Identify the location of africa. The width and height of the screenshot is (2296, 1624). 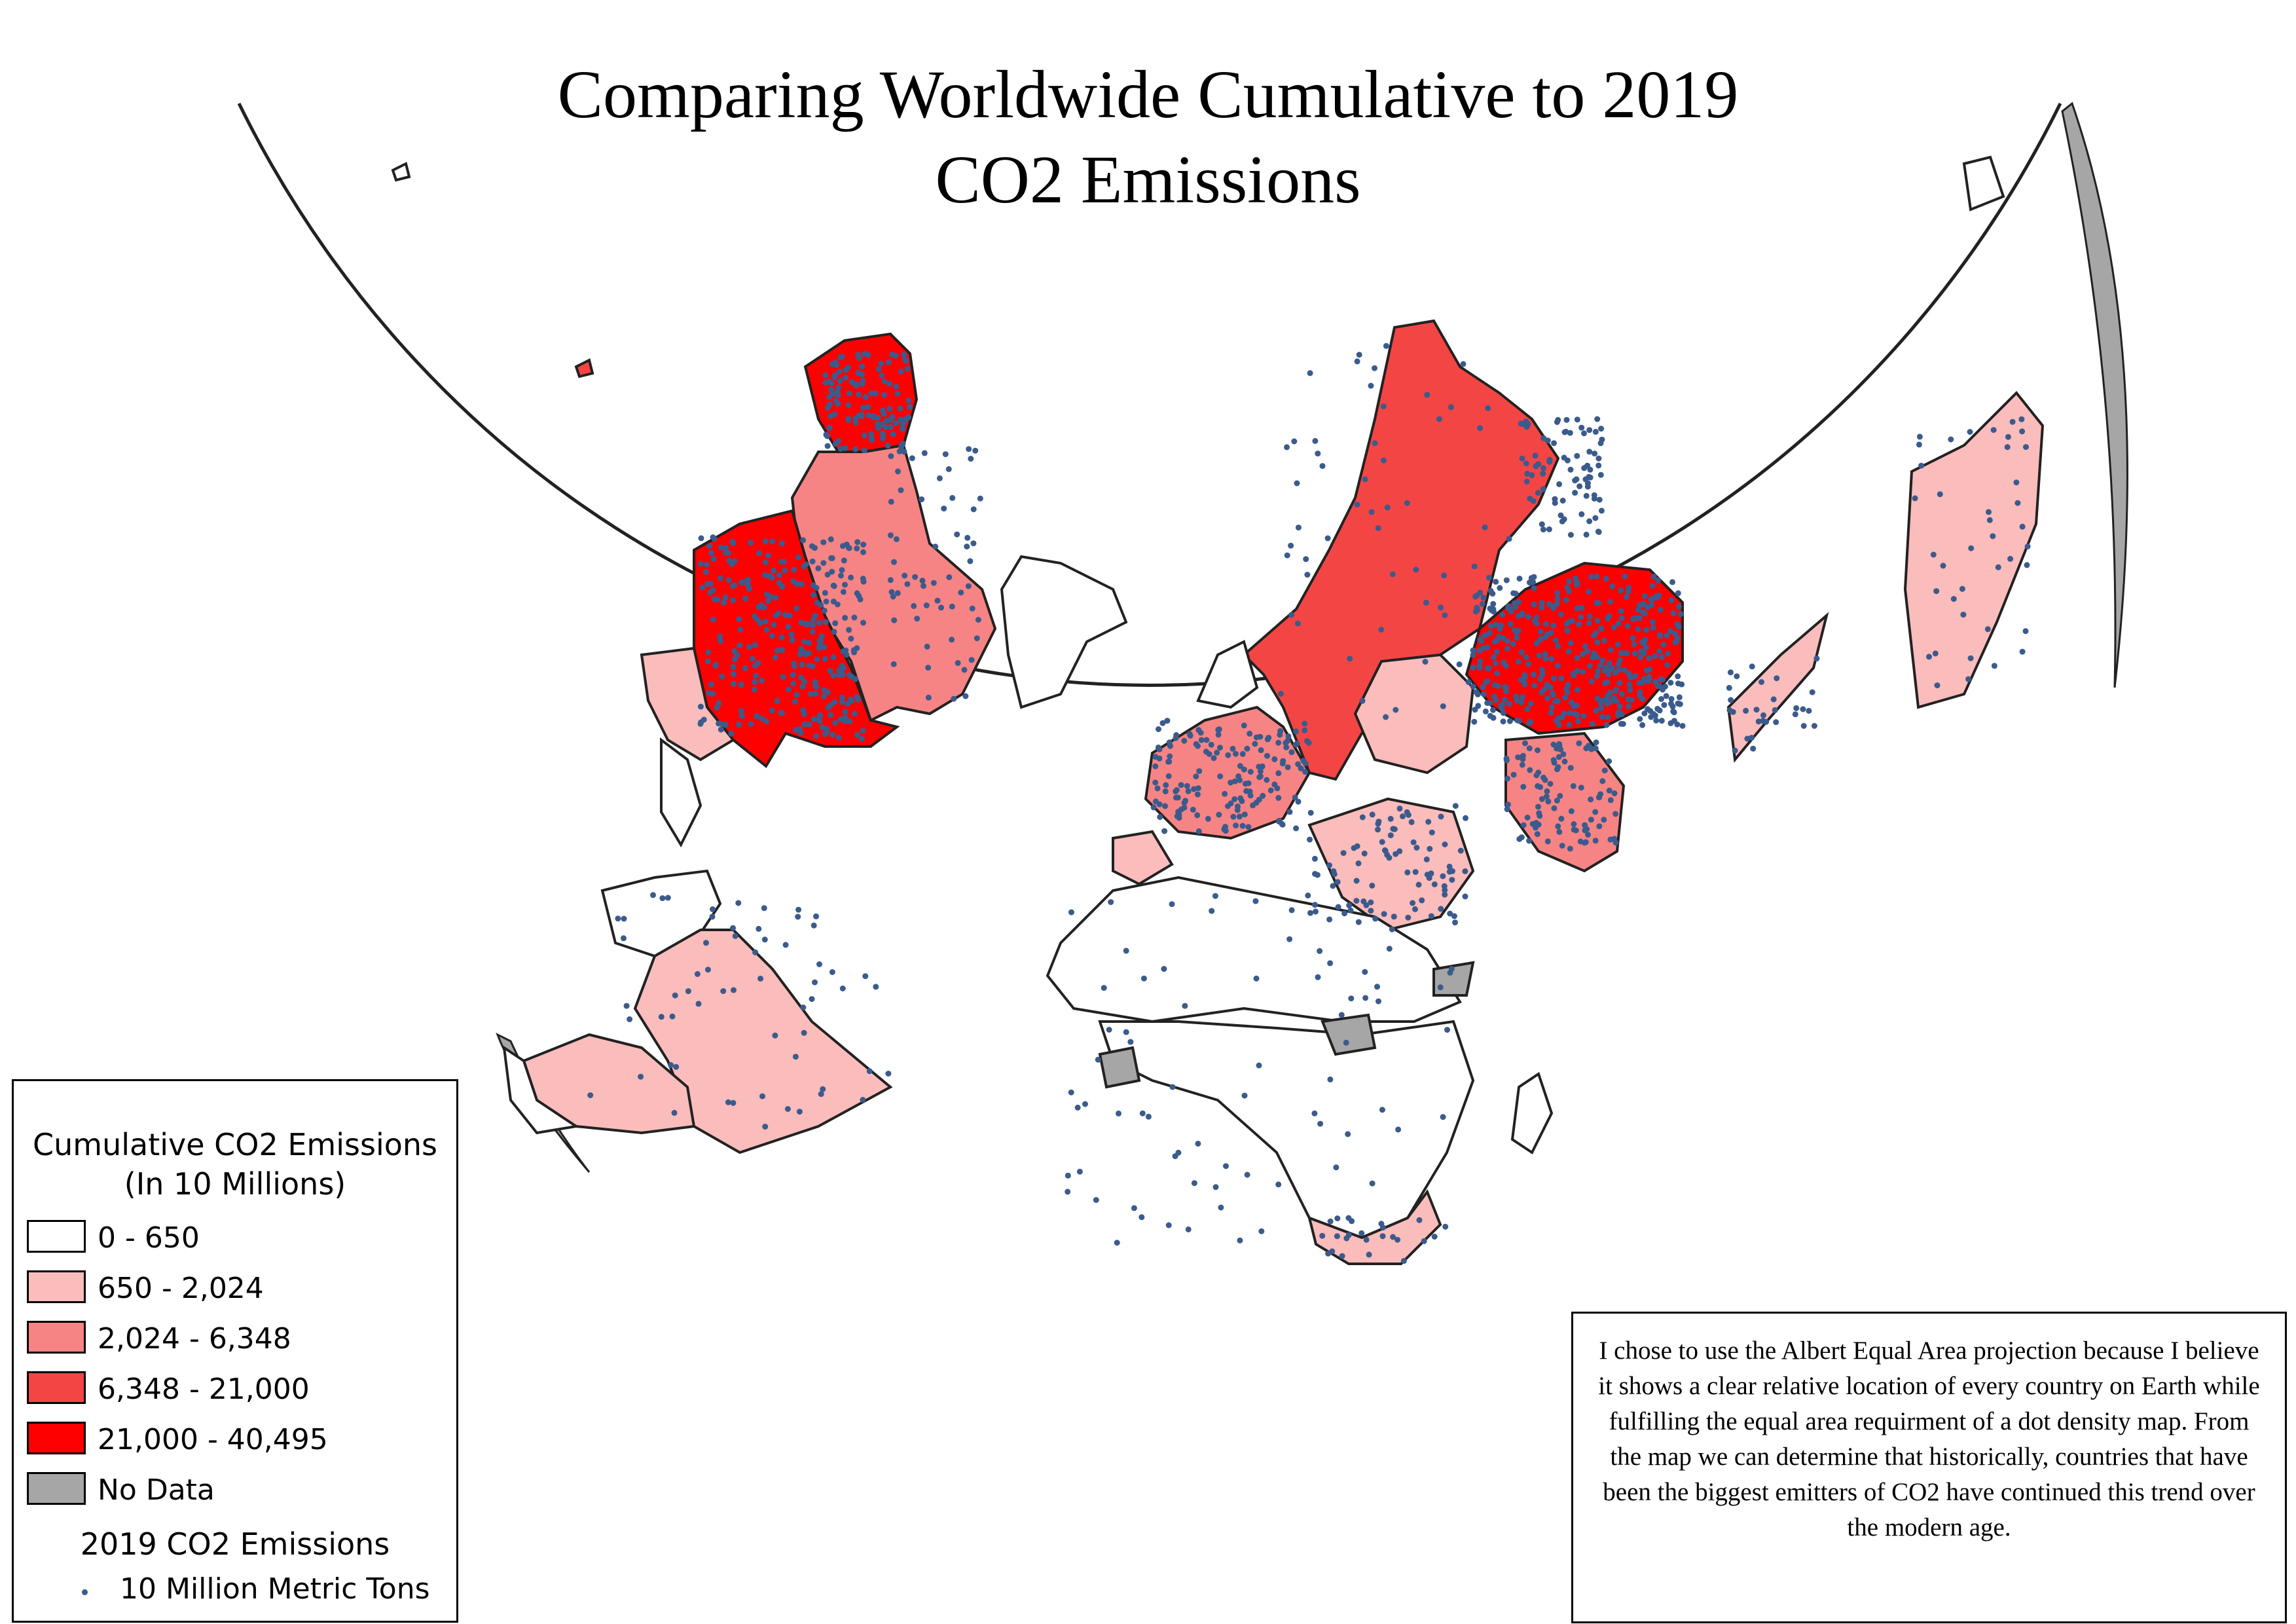
(1300, 1070).